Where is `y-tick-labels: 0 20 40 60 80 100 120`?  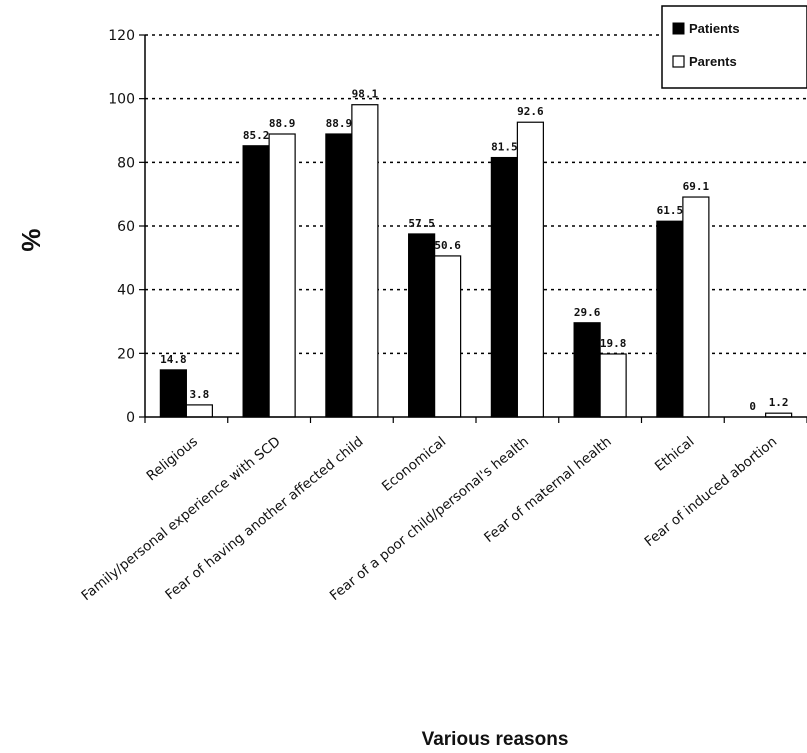 y-tick-labels: 0 20 40 60 80 100 120 is located at coordinates (121, 227).